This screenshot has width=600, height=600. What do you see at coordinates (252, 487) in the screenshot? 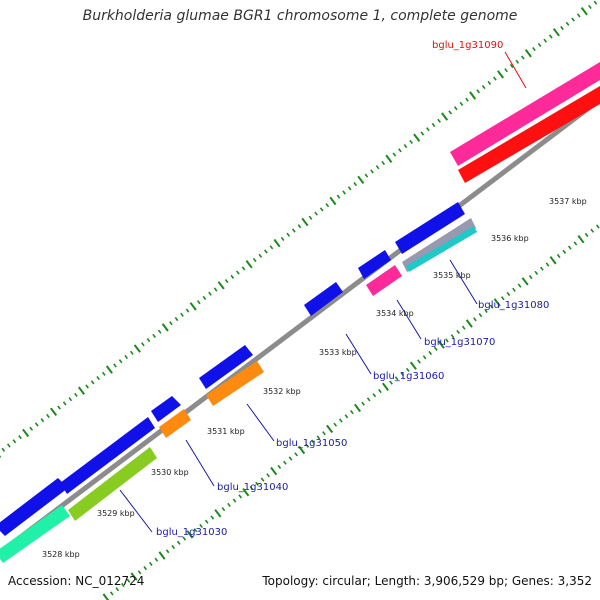
I see `gene-label: bglu_1g31040` at bounding box center [252, 487].